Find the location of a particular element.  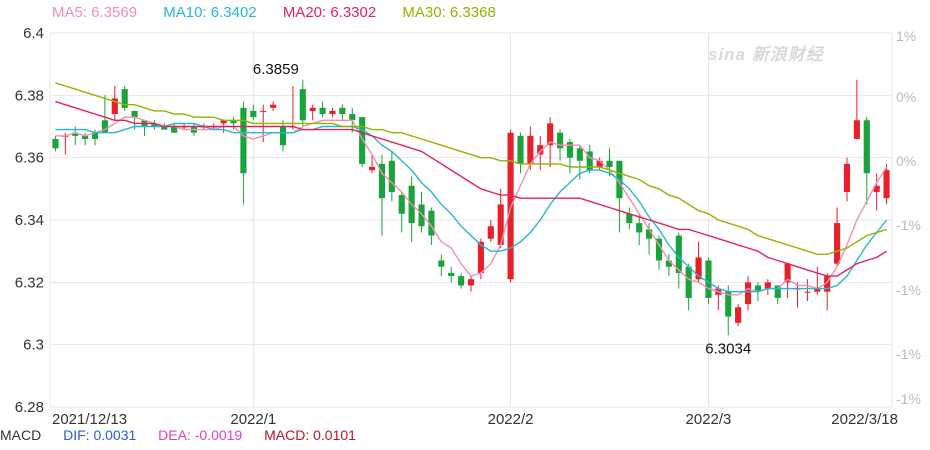

y-tick-label: 6.36 is located at coordinates (29, 158).